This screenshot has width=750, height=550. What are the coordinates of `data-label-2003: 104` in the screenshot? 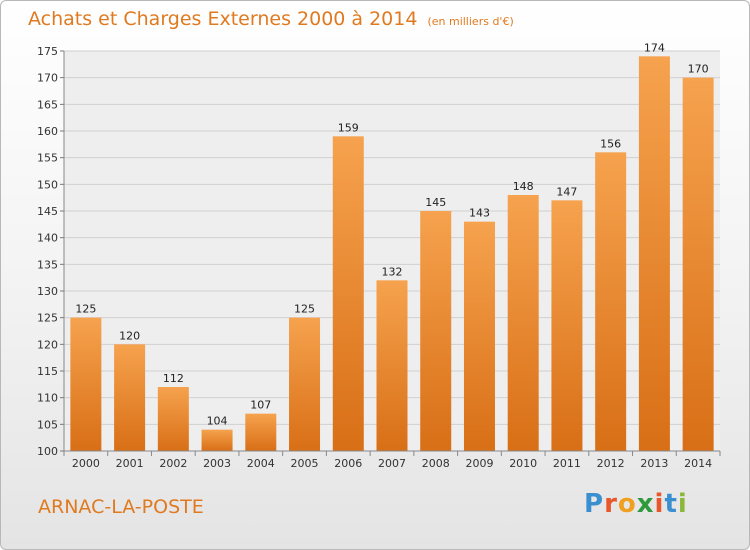 It's located at (217, 421).